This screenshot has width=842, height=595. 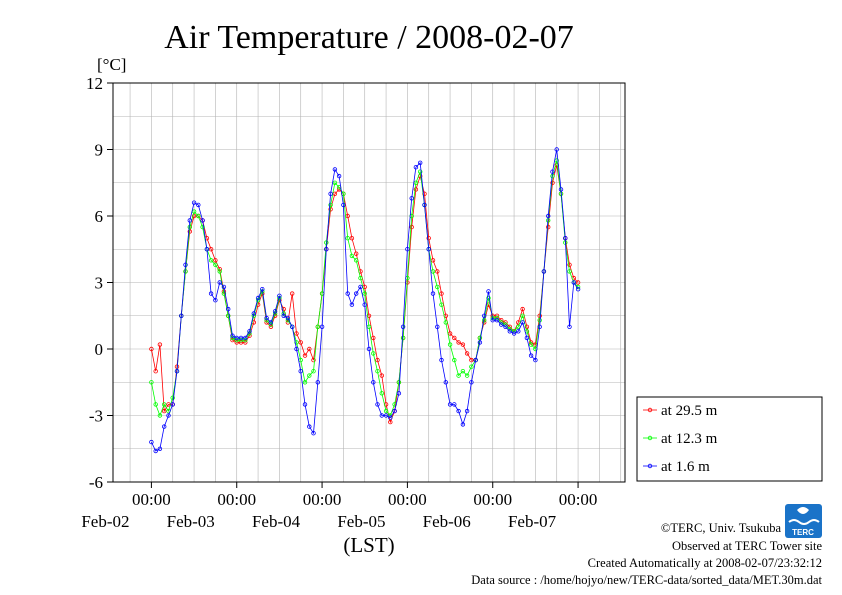 What do you see at coordinates (729, 439) in the screenshot?
I see `legend: at 29.5 m at 12.3 m at 1.6 m` at bounding box center [729, 439].